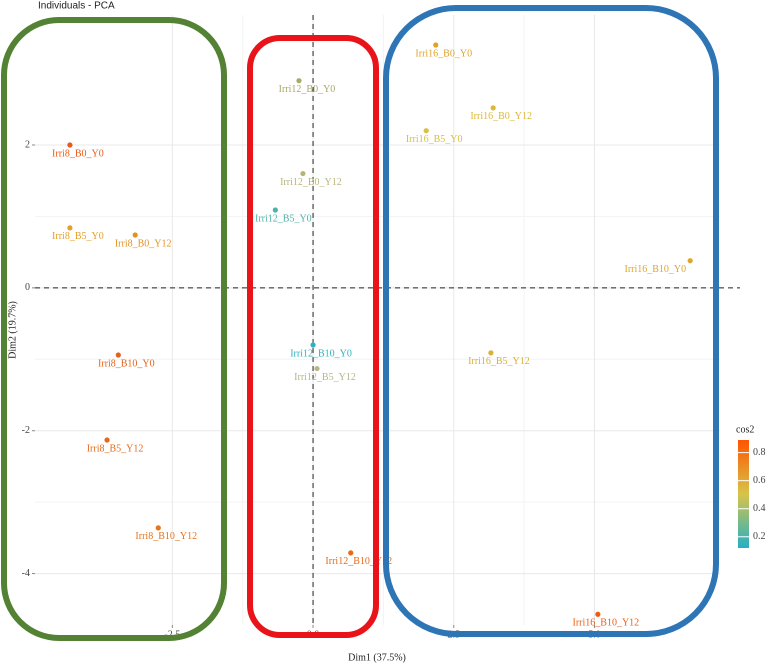 The width and height of the screenshot is (777, 667). Describe the element at coordinates (126, 363) in the screenshot. I see `point-label: Irri8_B10_Y0` at that location.